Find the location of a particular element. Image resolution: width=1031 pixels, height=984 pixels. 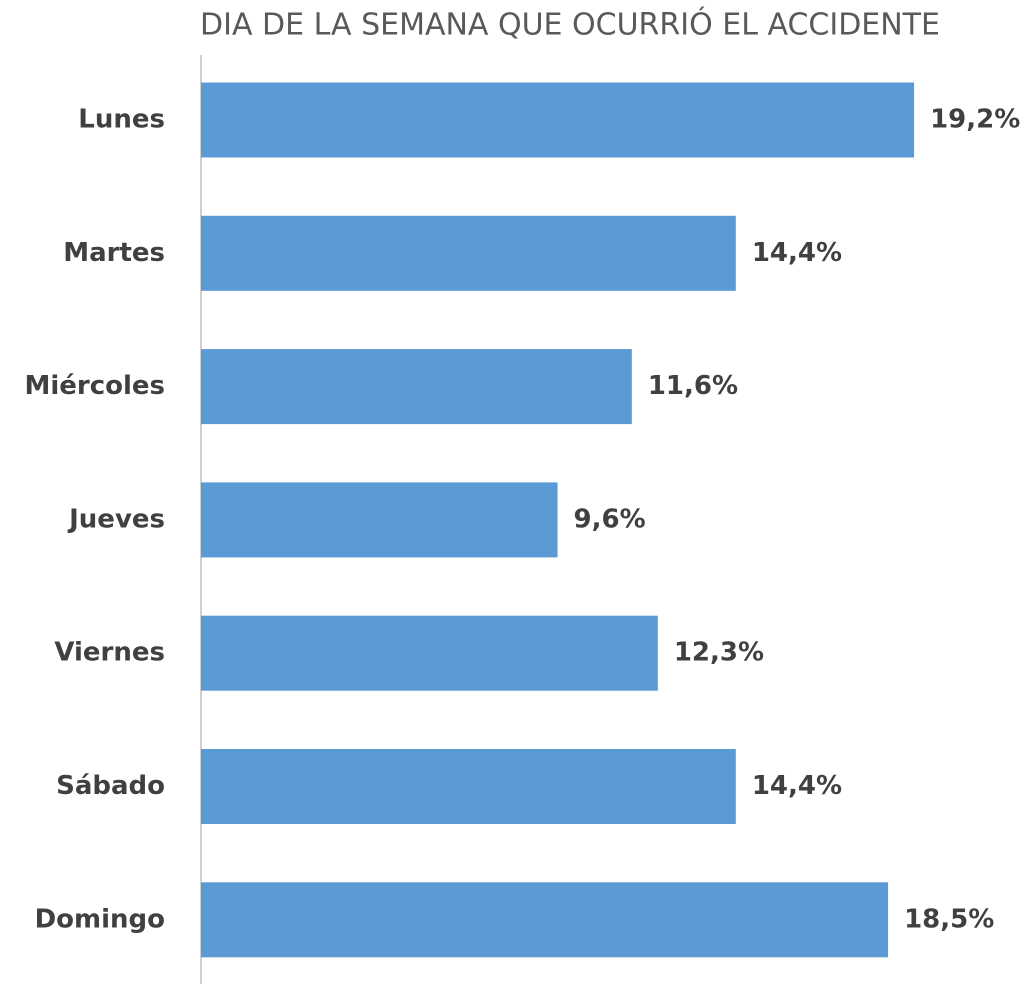

y-tick-label: Sábado is located at coordinates (110, 786).